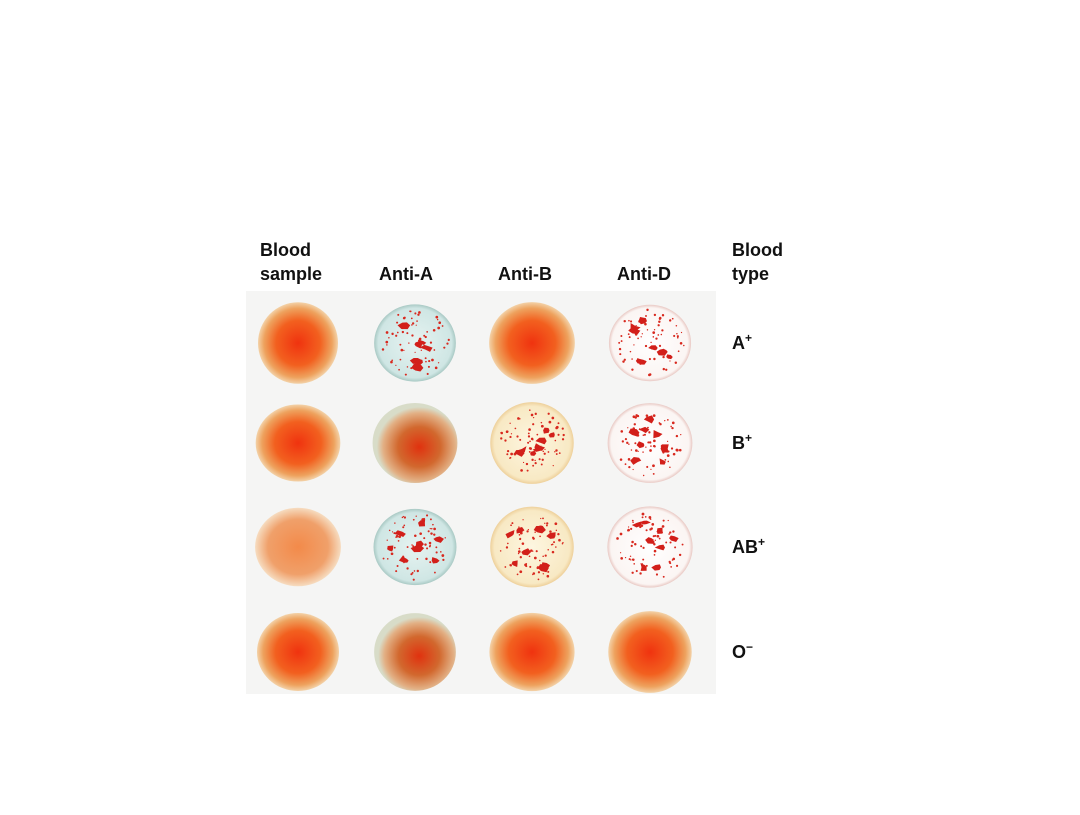 The width and height of the screenshot is (1080, 815). I want to click on header-type: Blood, so click(757, 250).